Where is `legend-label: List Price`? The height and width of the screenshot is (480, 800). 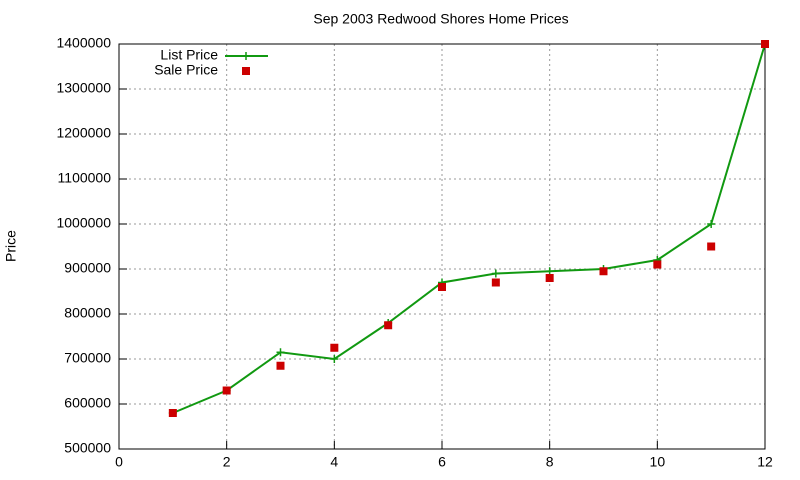 legend-label: List Price is located at coordinates (189, 55).